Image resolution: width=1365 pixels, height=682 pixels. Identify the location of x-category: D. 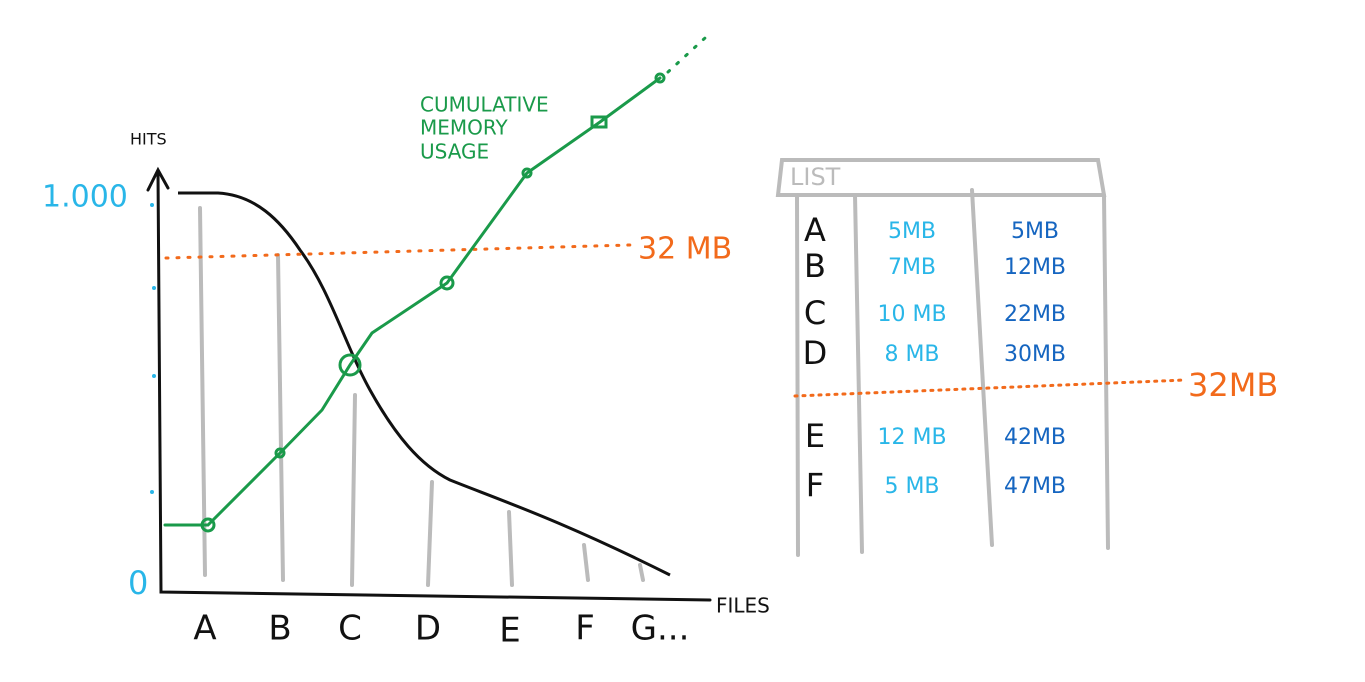
(428, 629).